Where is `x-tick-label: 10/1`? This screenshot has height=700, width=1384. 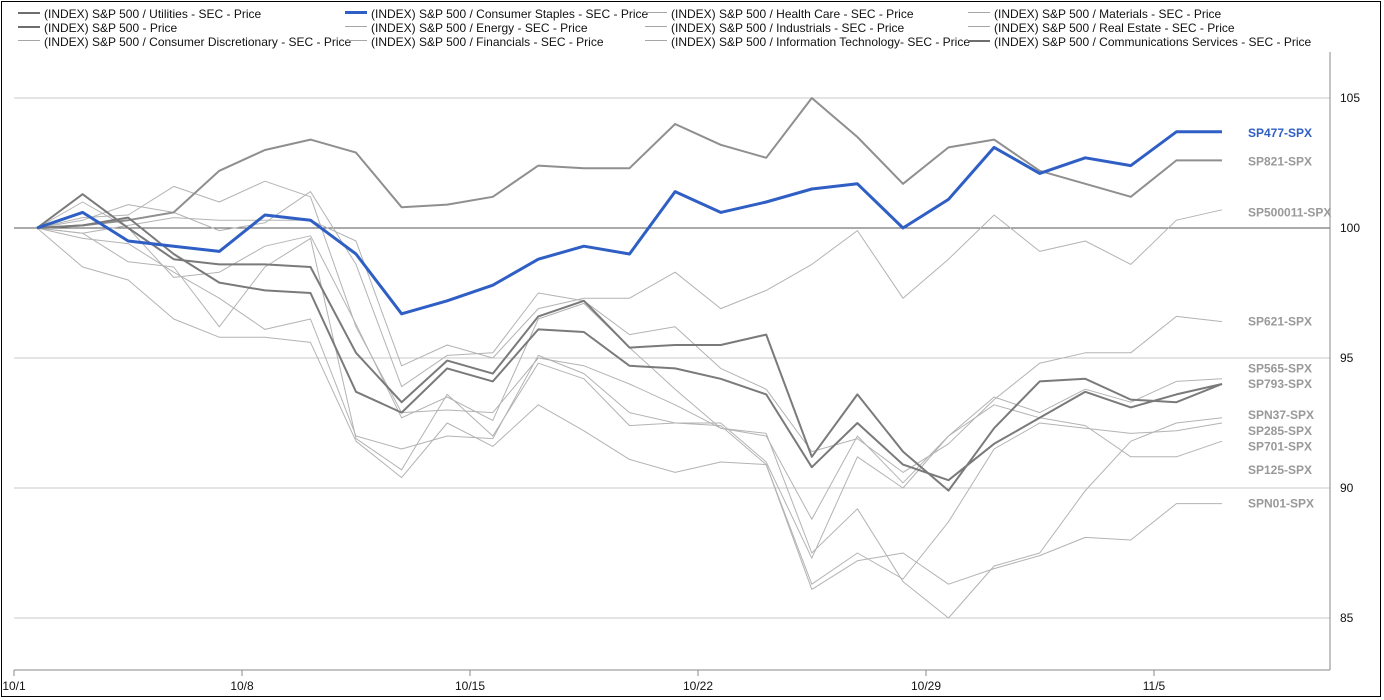
x-tick-label: 10/1 is located at coordinates (14, 686).